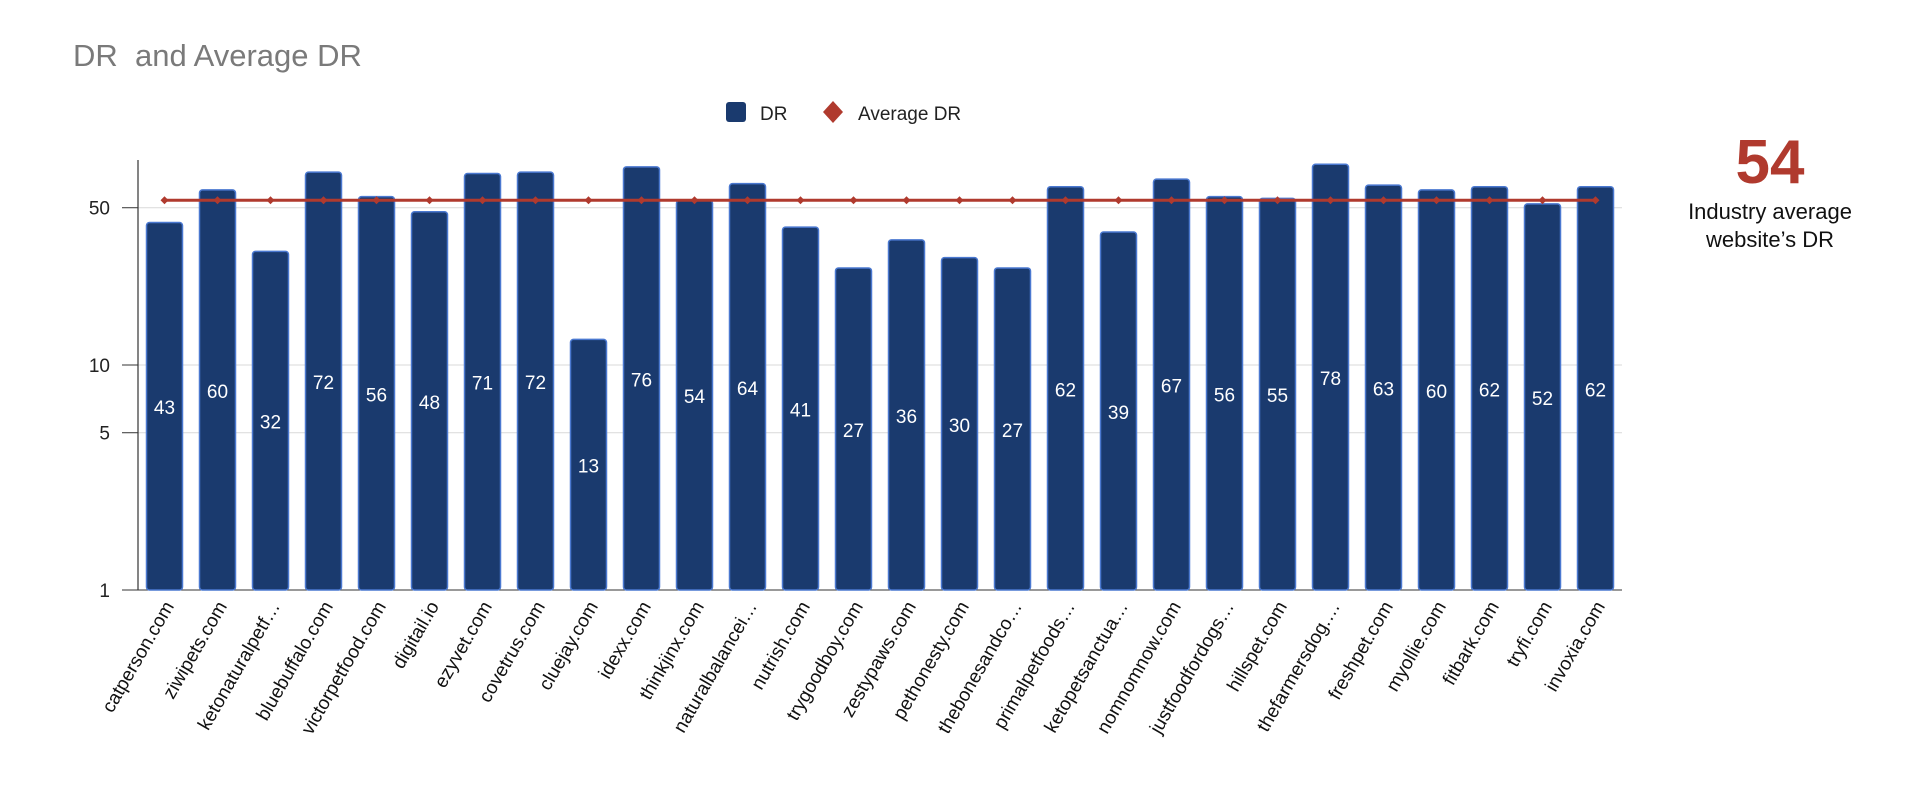 The height and width of the screenshot is (802, 1920). Describe the element at coordinates (104, 434) in the screenshot. I see `y-tick-label: 5` at that location.